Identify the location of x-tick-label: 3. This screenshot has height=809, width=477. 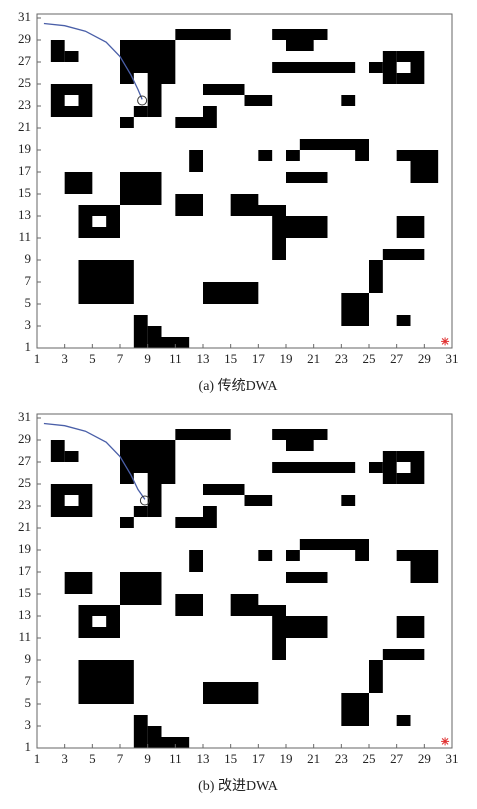
(64, 758).